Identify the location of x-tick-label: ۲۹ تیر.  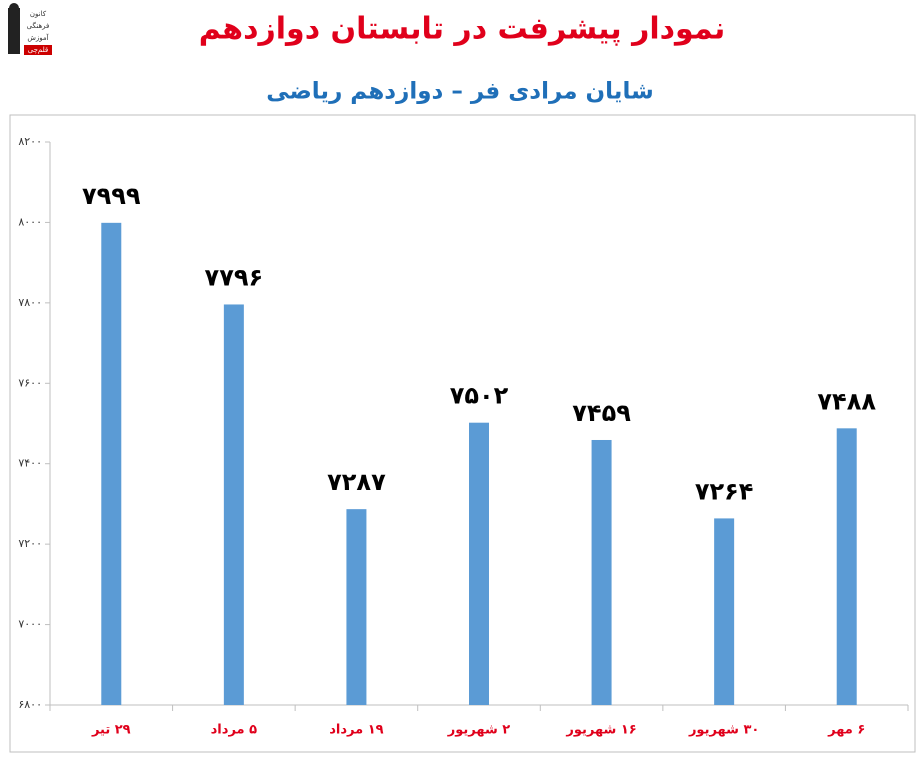
(111, 730).